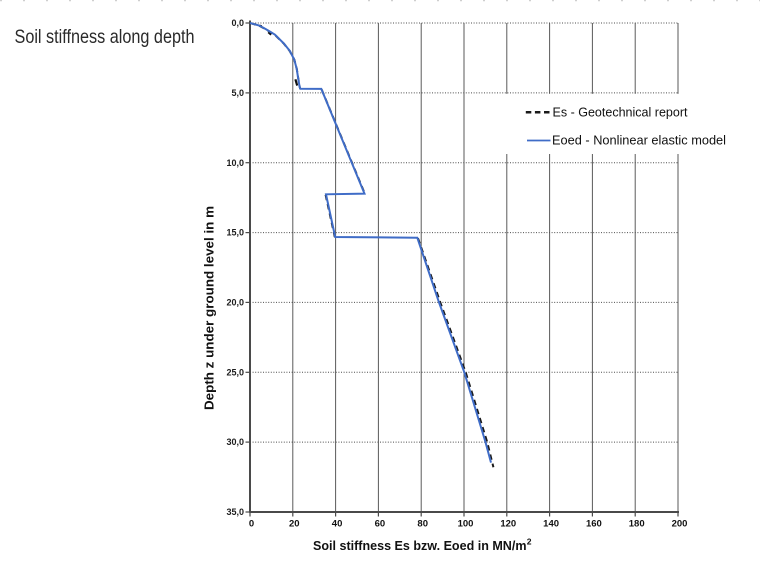 This screenshot has height=569, width=760. I want to click on svg-text: 180, so click(637, 524).